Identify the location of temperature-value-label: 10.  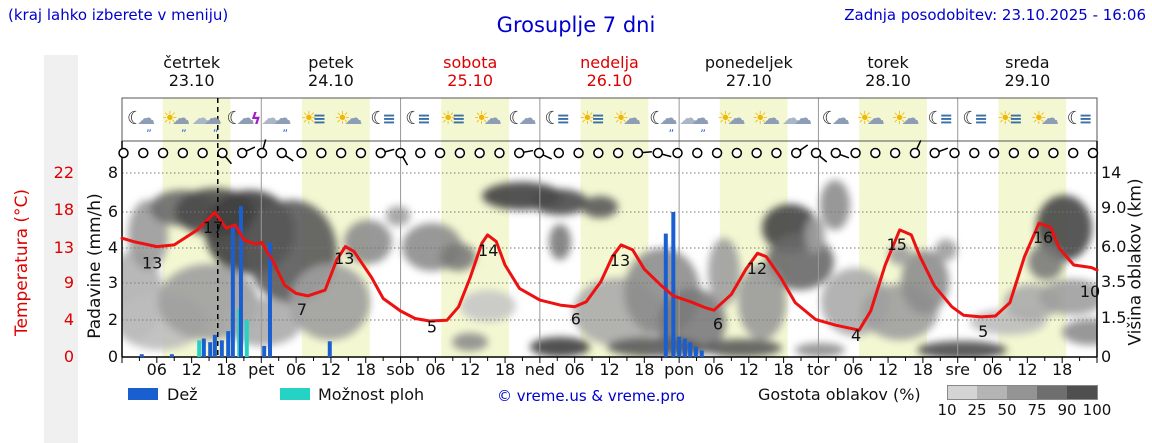
(1090, 291).